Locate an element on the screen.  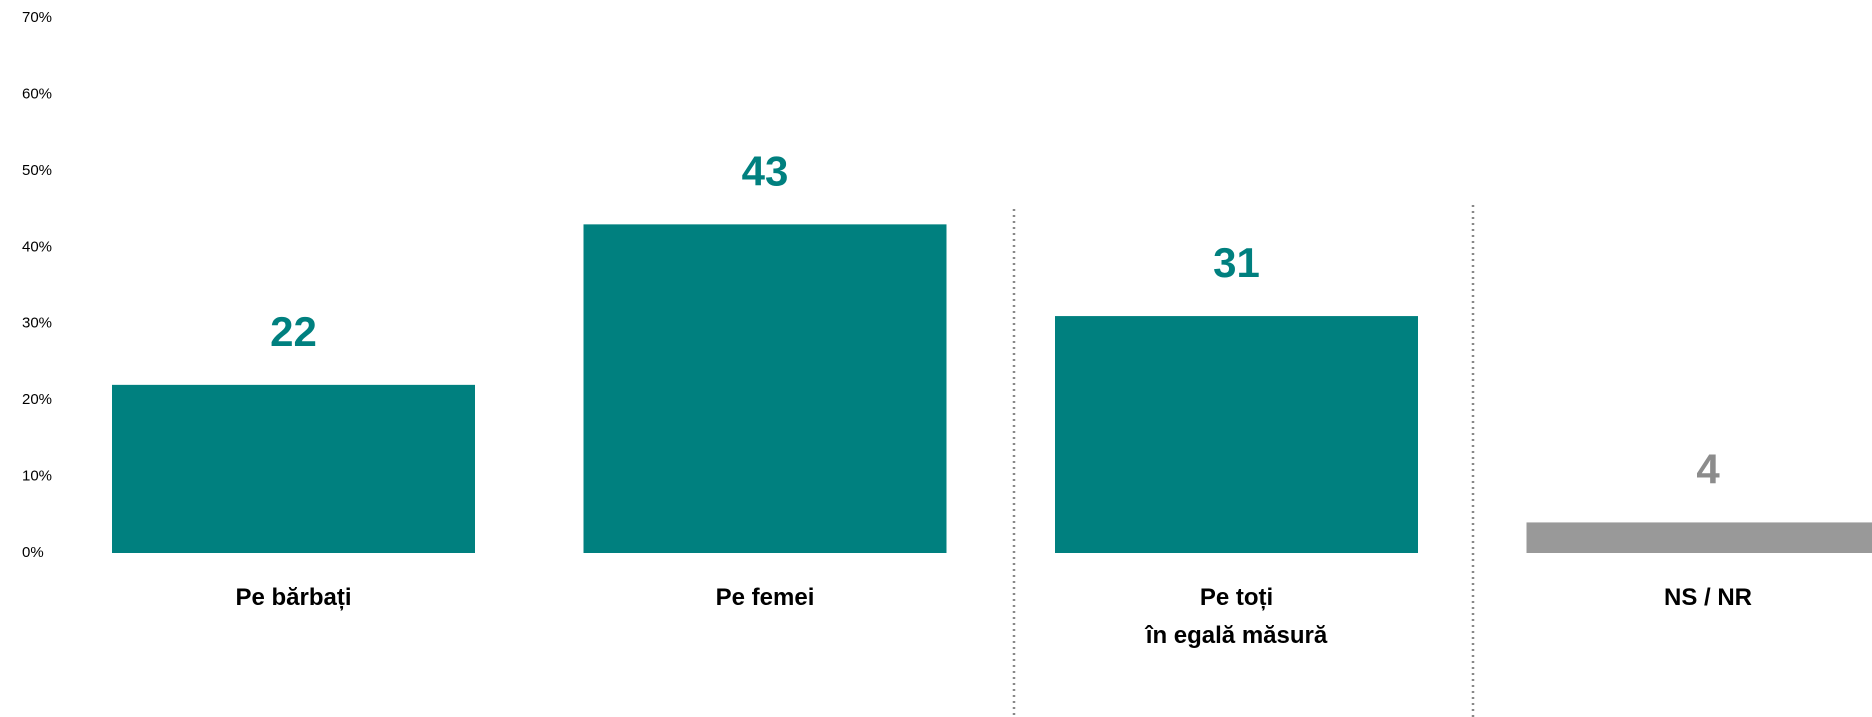
value-label: 4 is located at coordinates (1708, 469).